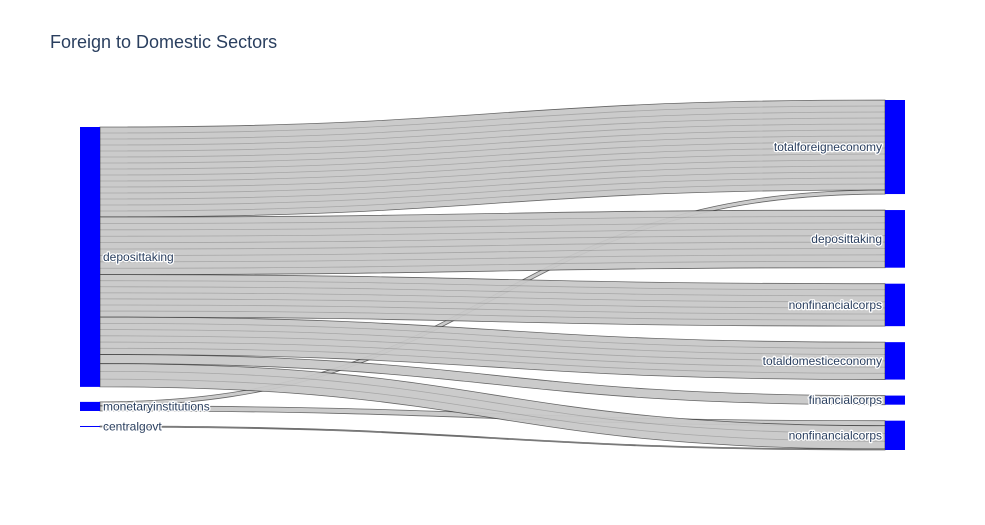  What do you see at coordinates (828, 147) in the screenshot?
I see `sankey-node-label-3: totalforeigneconomy` at bounding box center [828, 147].